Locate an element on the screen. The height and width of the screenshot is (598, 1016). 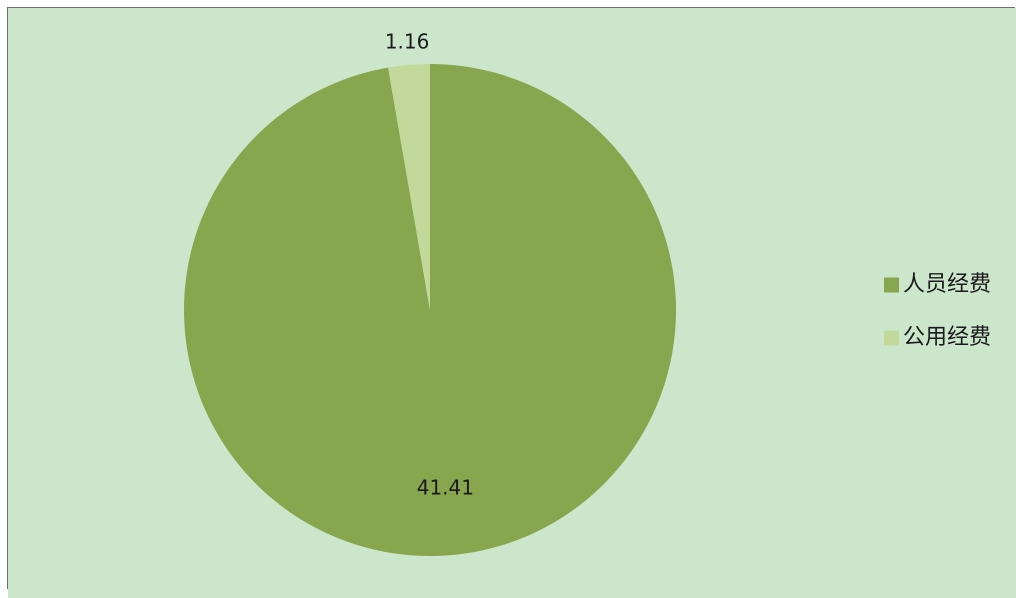
data-labels: 41.41 1.16 is located at coordinates (429, 264).